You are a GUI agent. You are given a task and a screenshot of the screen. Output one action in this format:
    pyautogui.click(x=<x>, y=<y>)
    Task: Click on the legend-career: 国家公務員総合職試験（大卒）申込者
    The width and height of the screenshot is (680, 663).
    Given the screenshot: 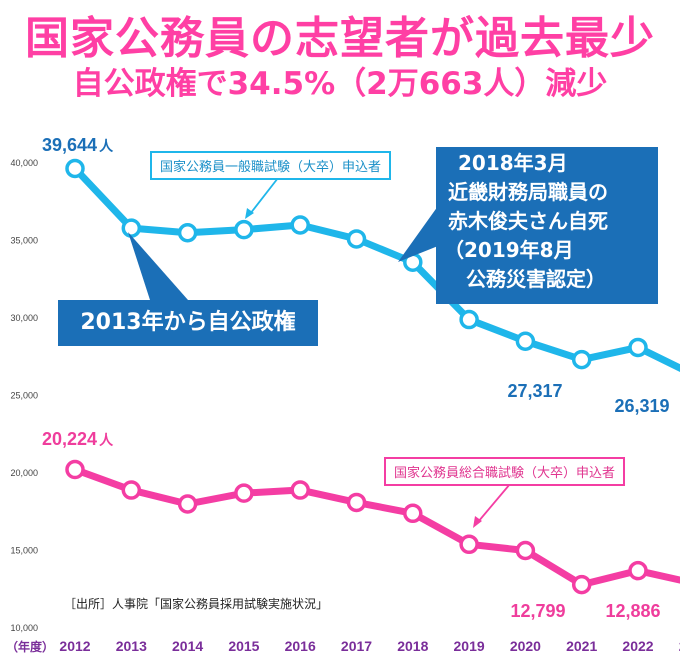 What is the action you would take?
    pyautogui.click(x=505, y=471)
    